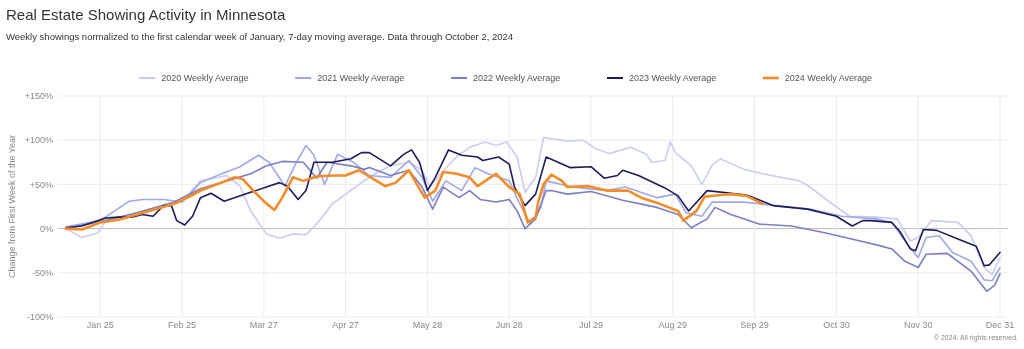 The width and height of the screenshot is (1024, 349). Describe the element at coordinates (836, 325) in the screenshot. I see `x-tick-label: Oct 30` at that location.